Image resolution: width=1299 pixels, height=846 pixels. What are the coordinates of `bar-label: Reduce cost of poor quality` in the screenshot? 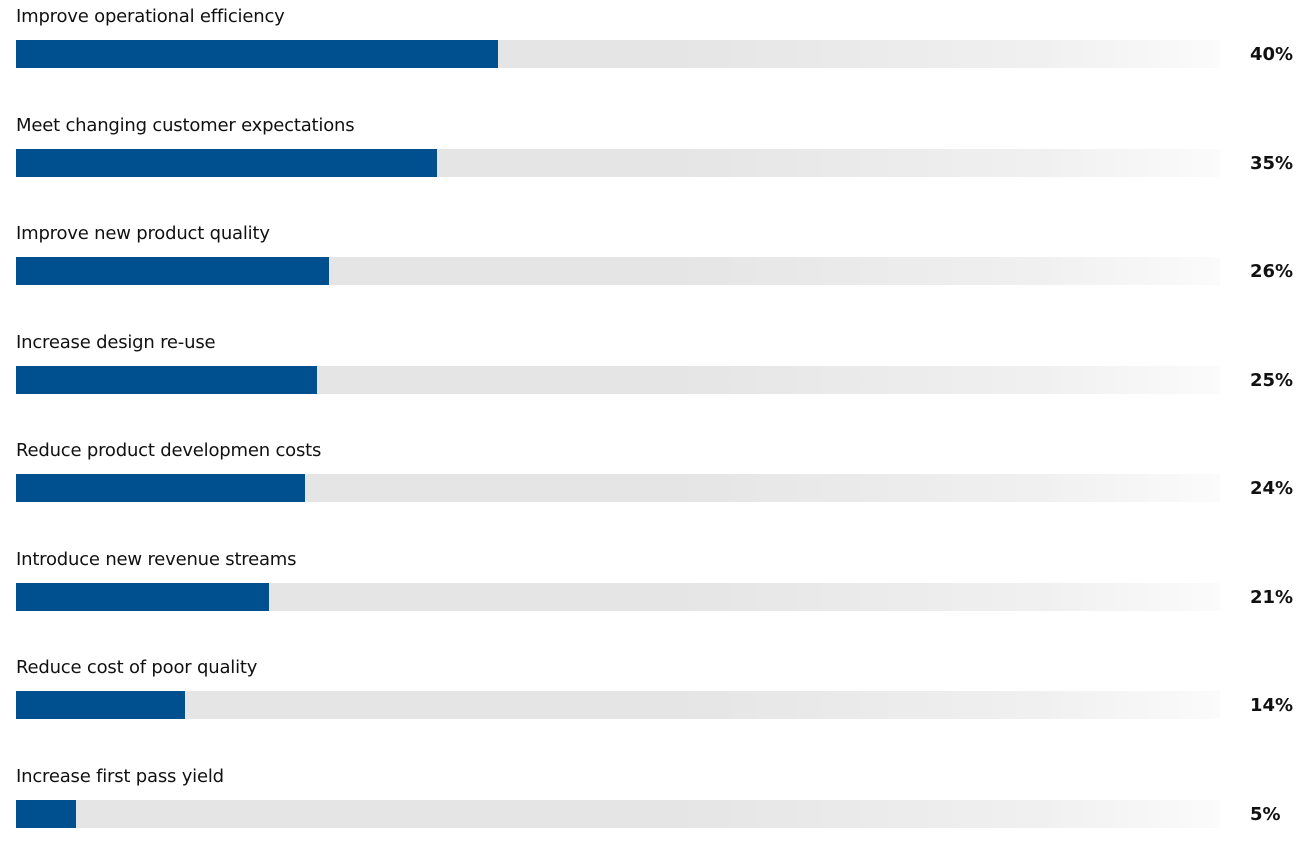 It's located at (137, 667).